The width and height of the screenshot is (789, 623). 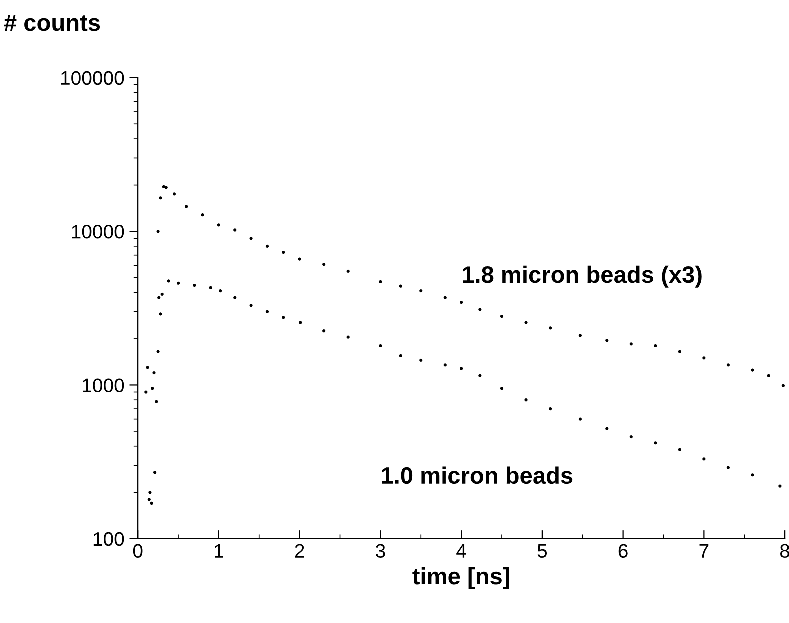 I want to click on x-tick-label: 1, so click(x=219, y=551).